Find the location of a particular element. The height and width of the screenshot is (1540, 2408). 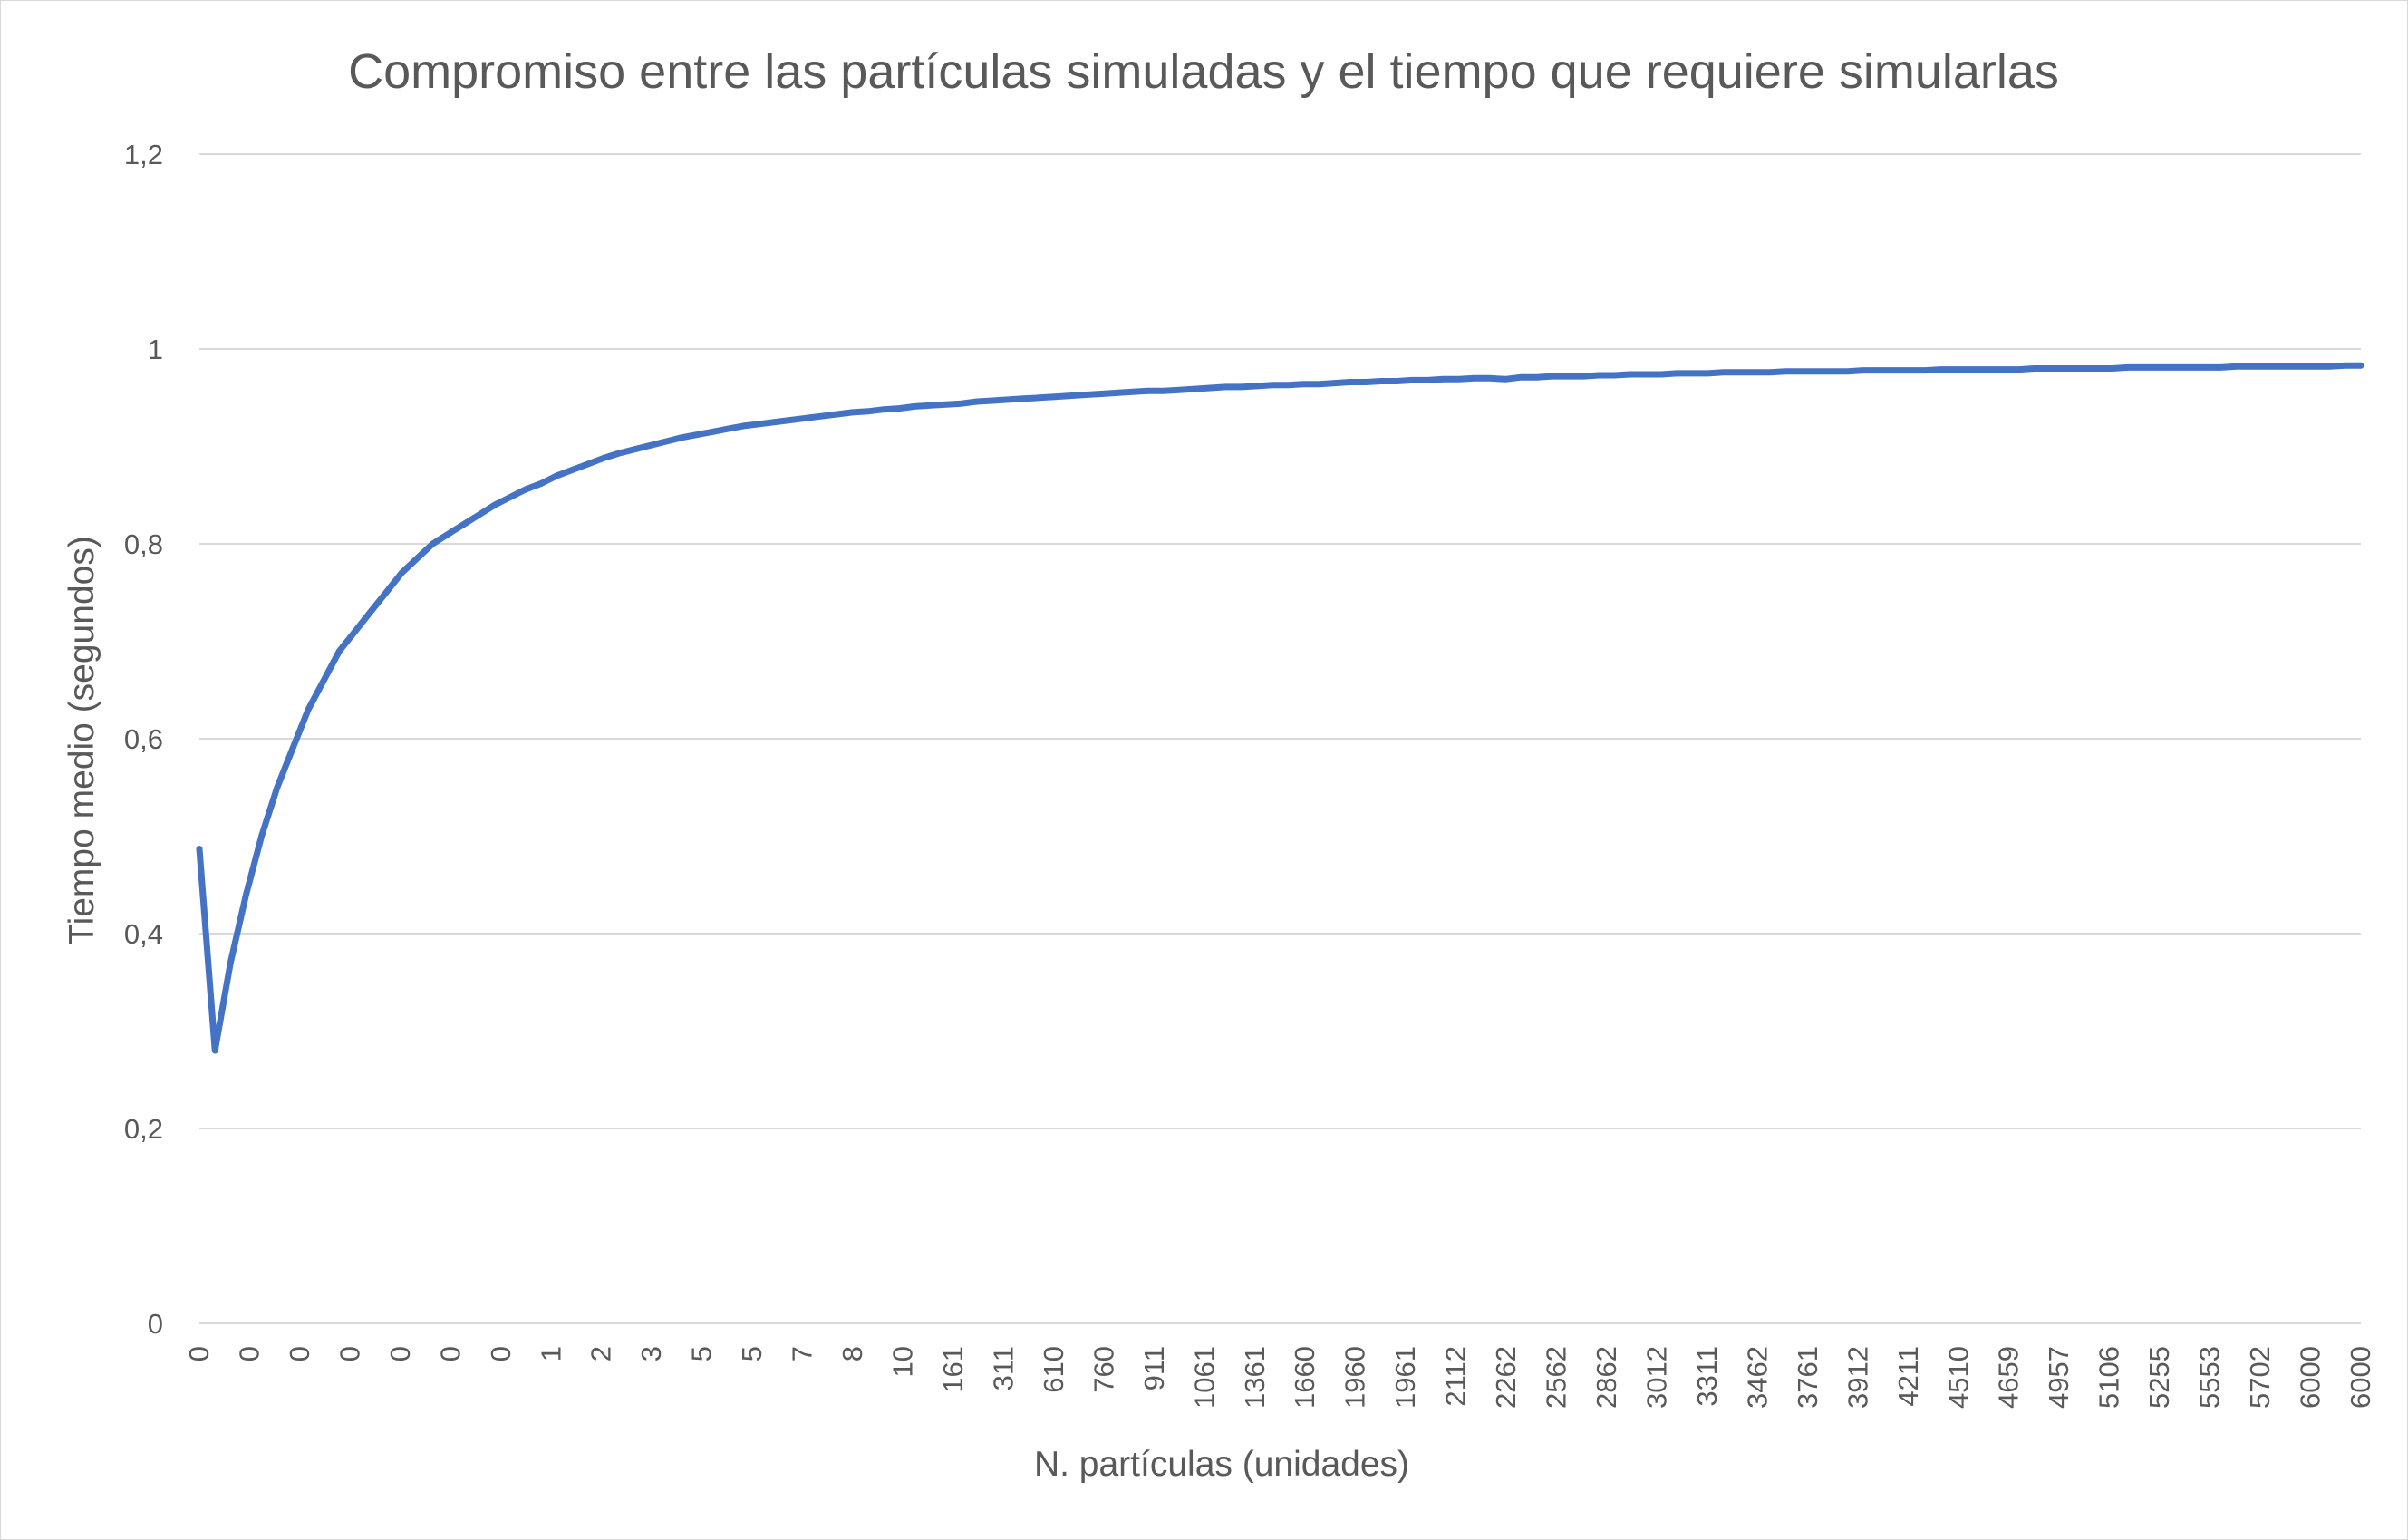

y-tick-label: 1 is located at coordinates (155, 349).